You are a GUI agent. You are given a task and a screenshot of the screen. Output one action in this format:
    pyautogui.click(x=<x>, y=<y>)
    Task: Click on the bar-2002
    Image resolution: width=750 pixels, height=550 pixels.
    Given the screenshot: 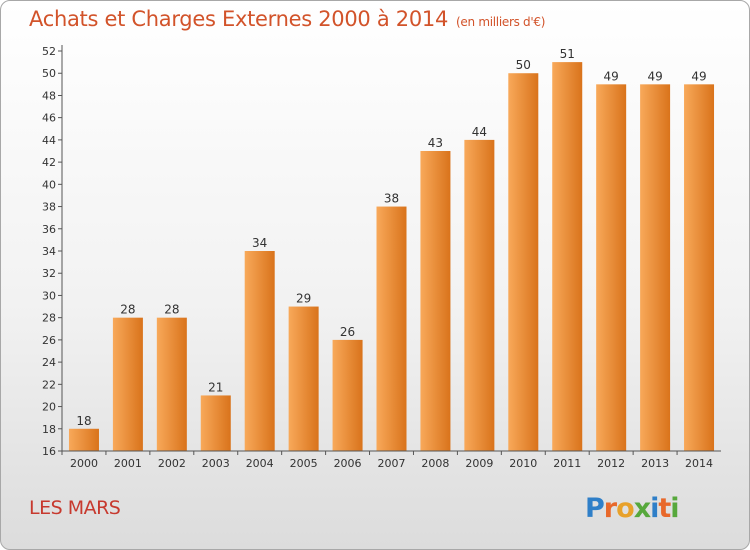 What is the action you would take?
    pyautogui.click(x=171, y=384)
    